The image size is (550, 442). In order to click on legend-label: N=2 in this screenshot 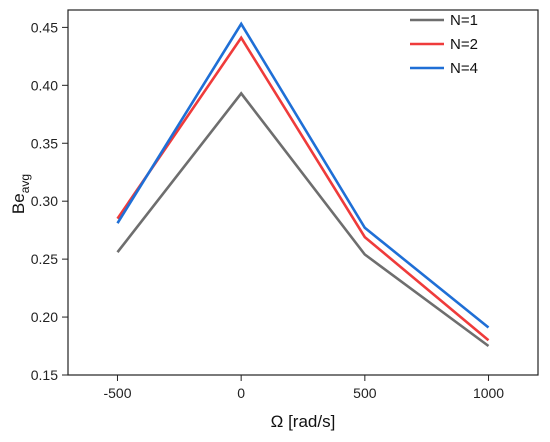, I will do `click(464, 44)`.